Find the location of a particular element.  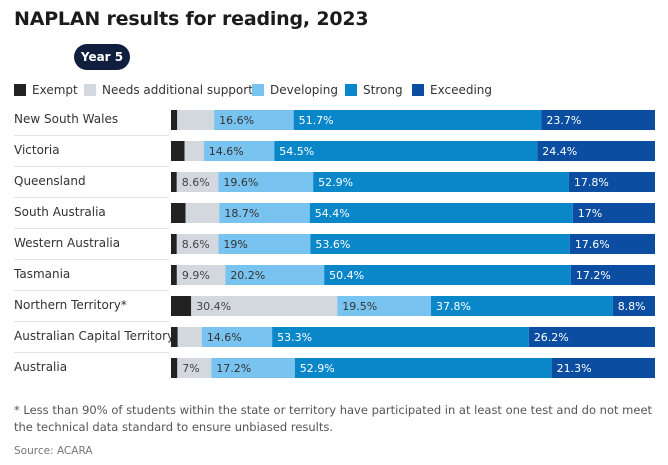

bar-strong-tasmania is located at coordinates (447, 275).